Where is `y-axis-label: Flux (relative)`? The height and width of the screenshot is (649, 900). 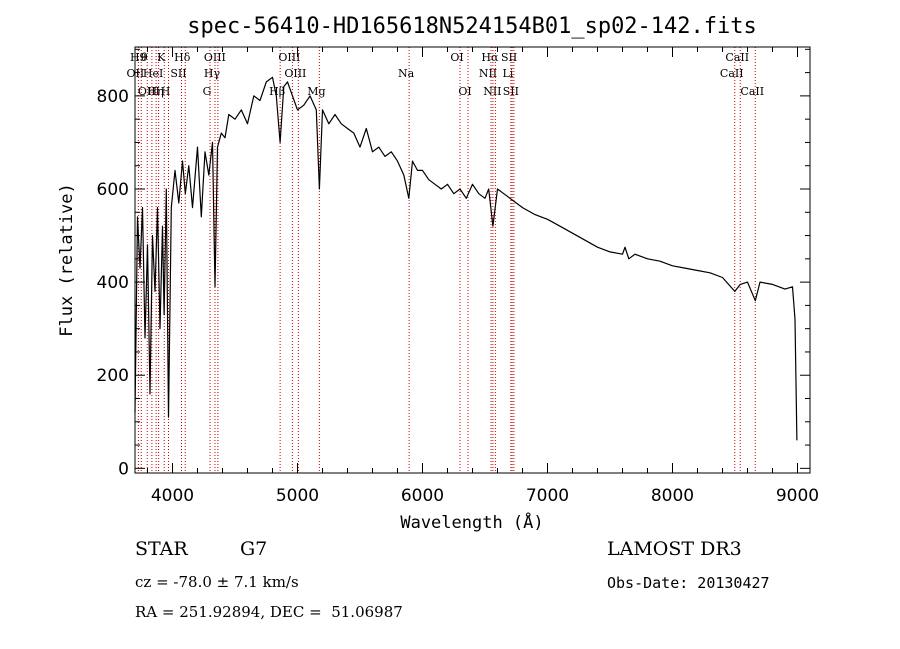
y-axis-label: Flux (relative) is located at coordinates (67, 260).